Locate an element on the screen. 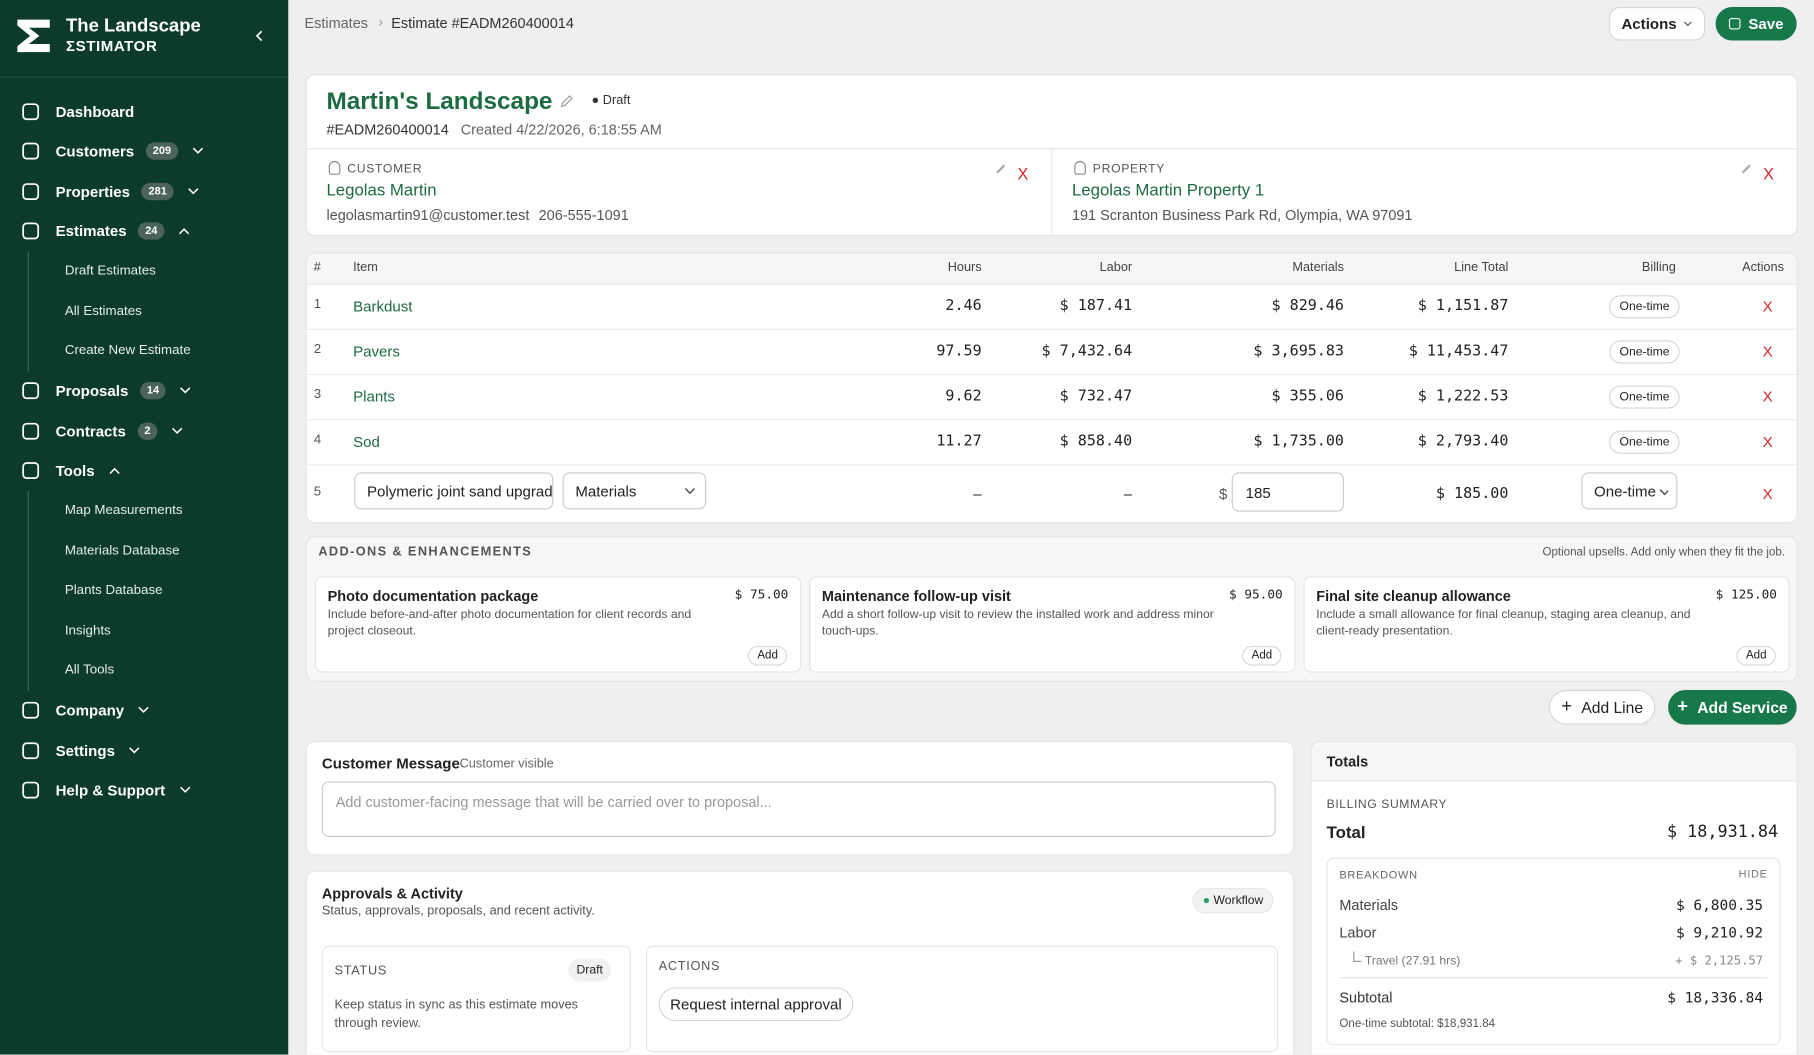 The image size is (1814, 1055). item-input: Polymeric joint sand upgrade is located at coordinates (454, 491).